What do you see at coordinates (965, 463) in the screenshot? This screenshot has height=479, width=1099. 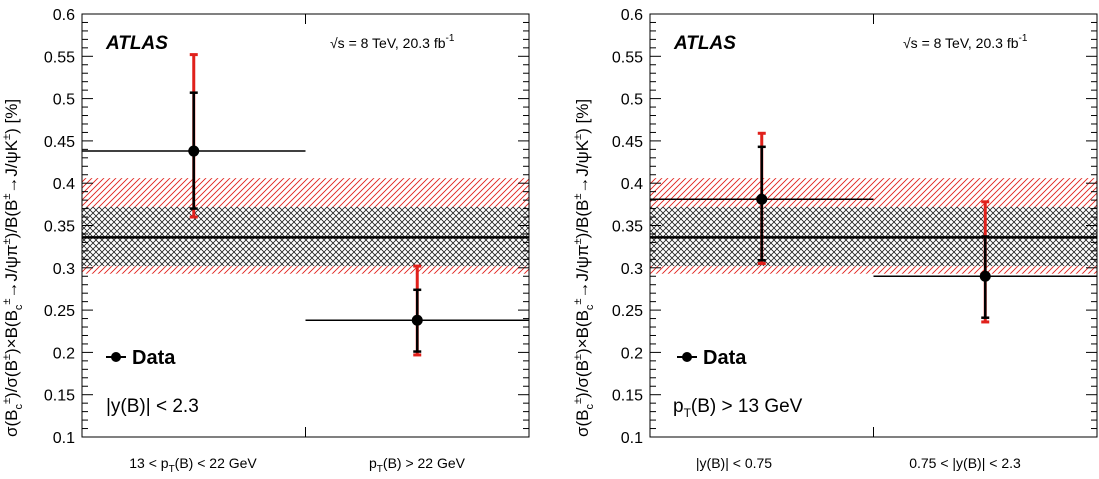 I see `category-label-1: 0.75 < |y(B)| < 2.3` at bounding box center [965, 463].